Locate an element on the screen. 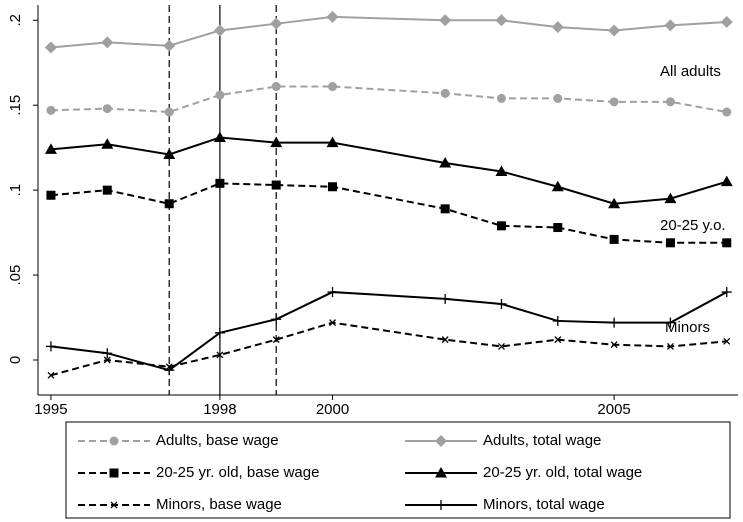 The width and height of the screenshot is (743, 522). legend-label: 20-25 yr. old, total wage is located at coordinates (562, 472).